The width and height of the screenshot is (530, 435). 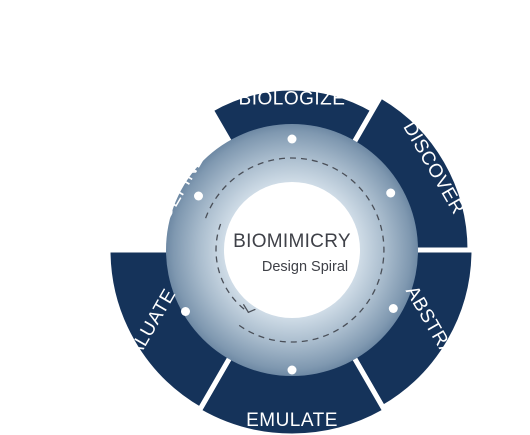 What do you see at coordinates (292, 241) in the screenshot?
I see `diagram-title: BIOMIMICRY` at bounding box center [292, 241].